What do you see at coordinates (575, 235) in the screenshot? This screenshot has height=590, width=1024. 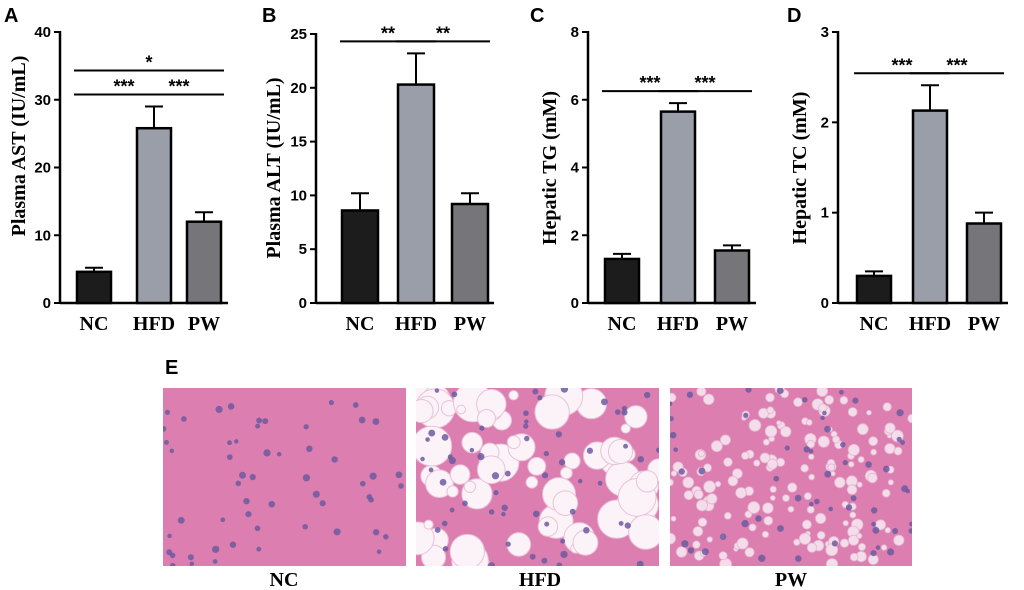 I see `panel-c-y-tick-label: 2` at bounding box center [575, 235].